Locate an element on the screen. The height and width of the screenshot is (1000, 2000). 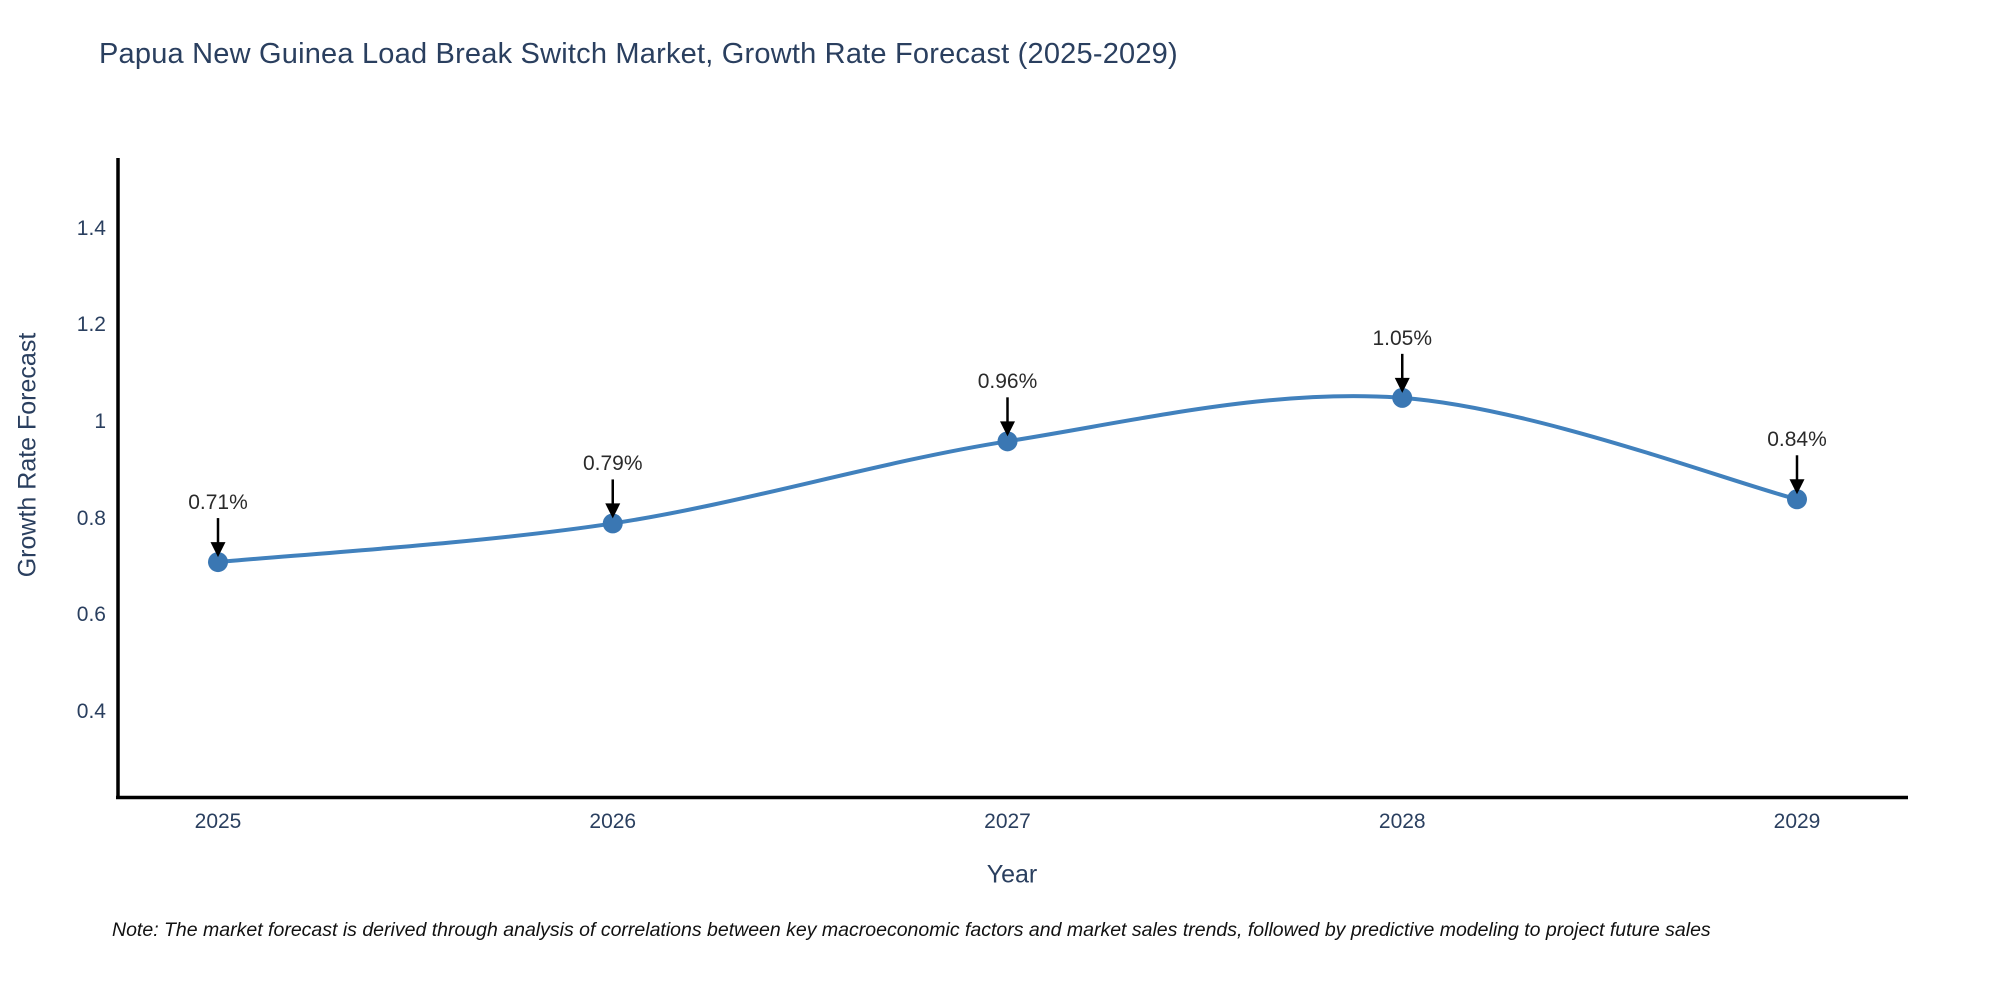
y-tick-label: 1 is located at coordinates (100, 421).